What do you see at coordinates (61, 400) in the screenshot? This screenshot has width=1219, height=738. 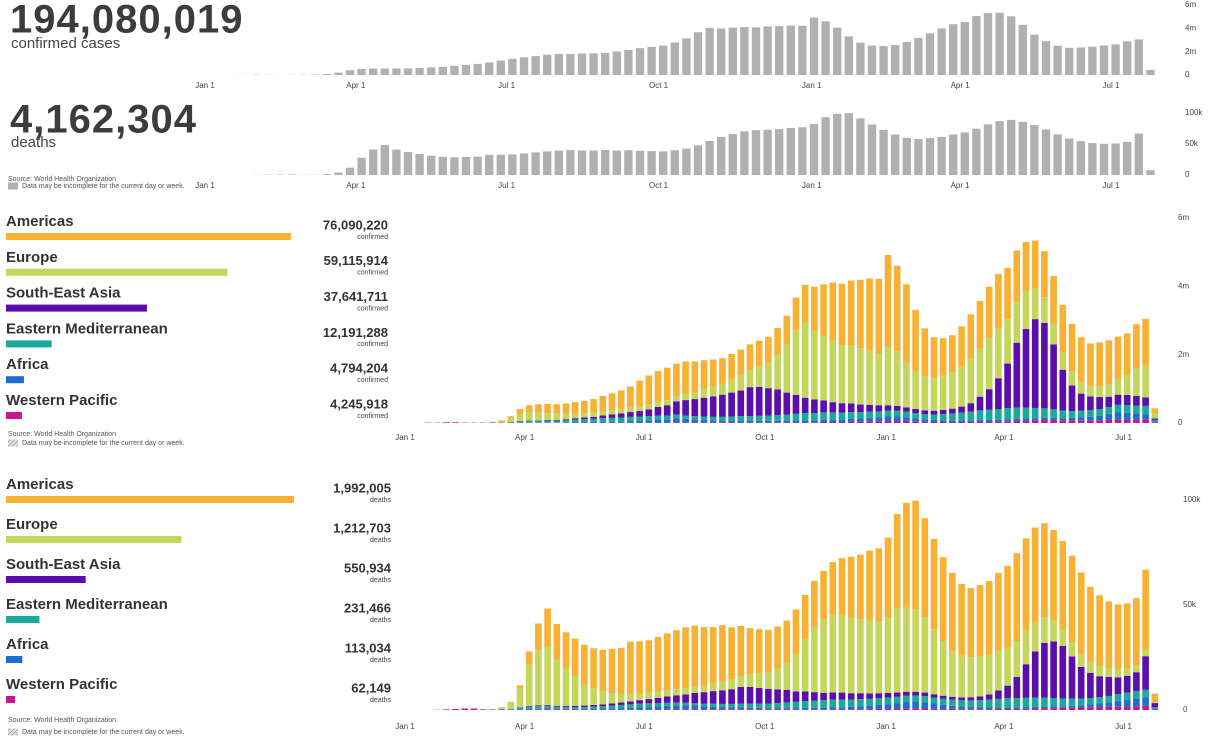 I see `region-name: Western Pacific` at bounding box center [61, 400].